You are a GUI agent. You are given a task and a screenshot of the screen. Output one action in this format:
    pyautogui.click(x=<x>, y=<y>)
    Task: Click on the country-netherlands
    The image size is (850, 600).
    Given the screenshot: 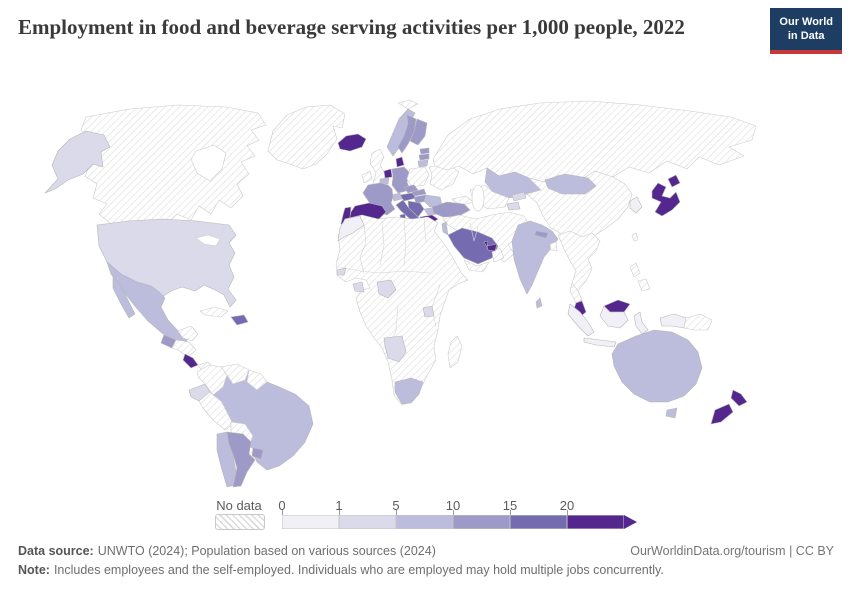 What is the action you would take?
    pyautogui.click(x=388, y=173)
    